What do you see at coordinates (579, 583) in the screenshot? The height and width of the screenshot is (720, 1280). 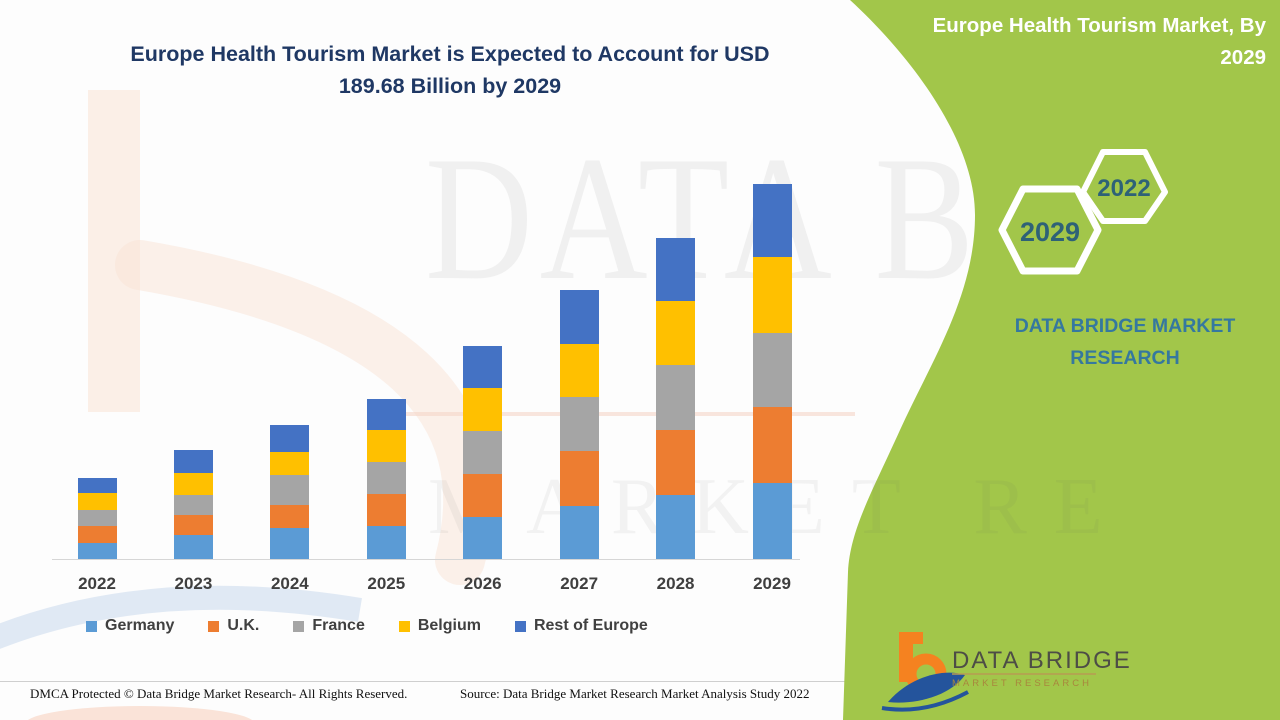 I see `x-axis-label-2027: 2027` at bounding box center [579, 583].